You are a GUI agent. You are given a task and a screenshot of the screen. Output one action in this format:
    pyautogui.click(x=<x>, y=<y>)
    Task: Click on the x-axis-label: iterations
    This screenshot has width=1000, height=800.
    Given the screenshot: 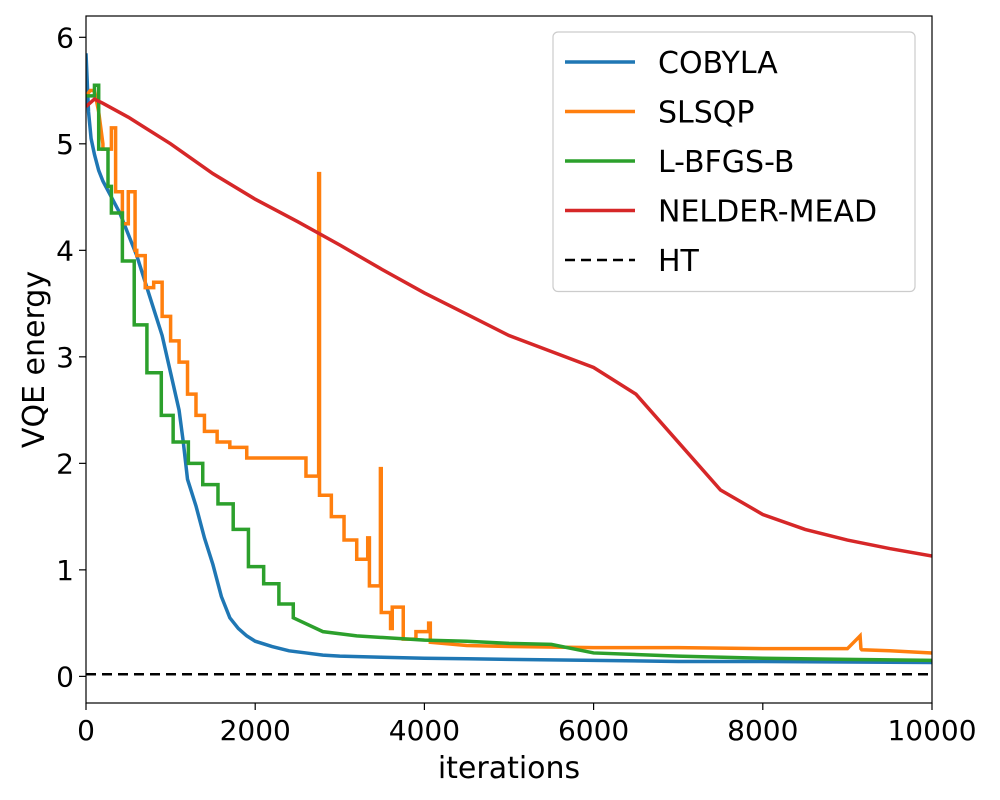 What is the action you would take?
    pyautogui.click(x=509, y=768)
    